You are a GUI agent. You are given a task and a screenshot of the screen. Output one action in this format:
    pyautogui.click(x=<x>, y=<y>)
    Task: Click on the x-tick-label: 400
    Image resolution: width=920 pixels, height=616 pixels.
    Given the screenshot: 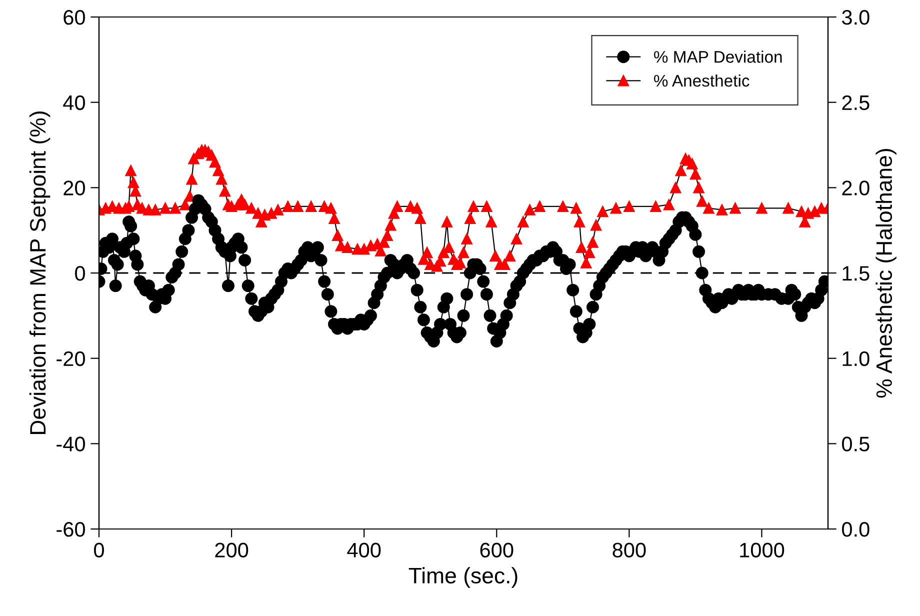 What is the action you would take?
    pyautogui.click(x=364, y=550)
    